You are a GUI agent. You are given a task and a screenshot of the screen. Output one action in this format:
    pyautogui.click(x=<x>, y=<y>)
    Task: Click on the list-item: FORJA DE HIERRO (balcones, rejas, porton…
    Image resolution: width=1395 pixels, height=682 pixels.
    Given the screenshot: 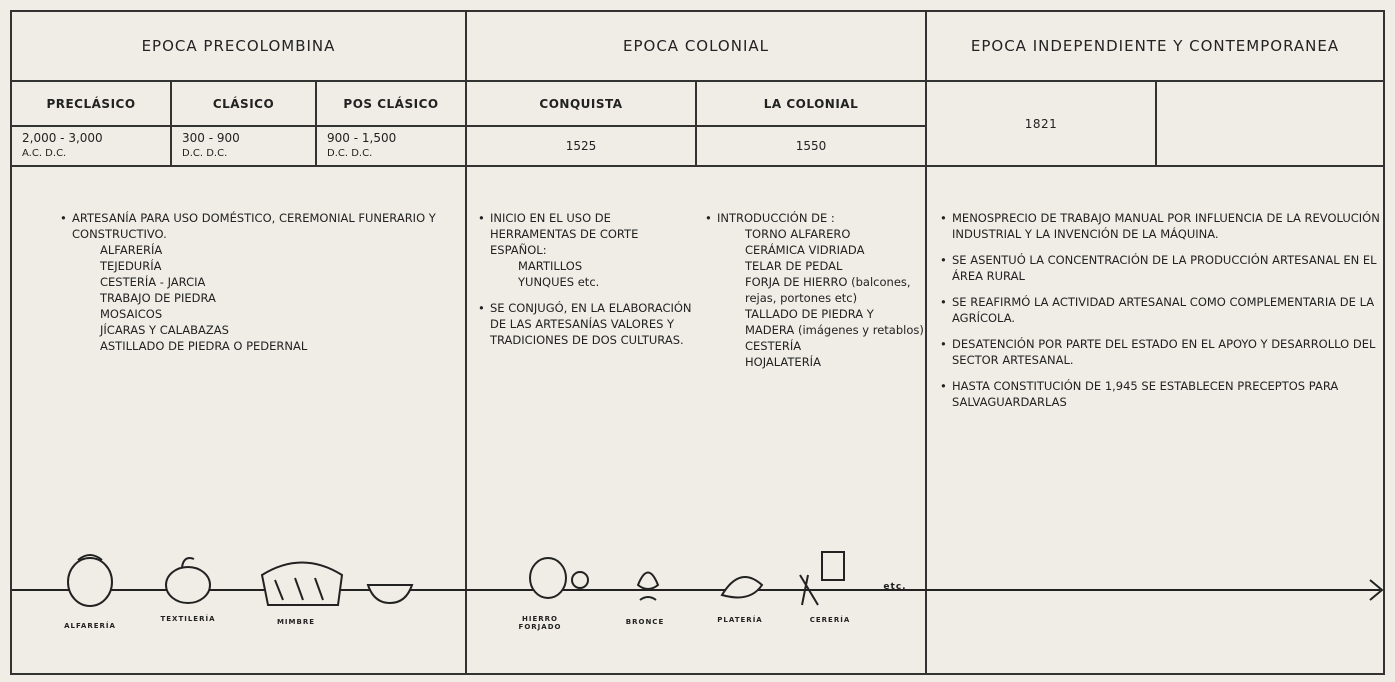 What is the action you would take?
    pyautogui.click(x=828, y=290)
    